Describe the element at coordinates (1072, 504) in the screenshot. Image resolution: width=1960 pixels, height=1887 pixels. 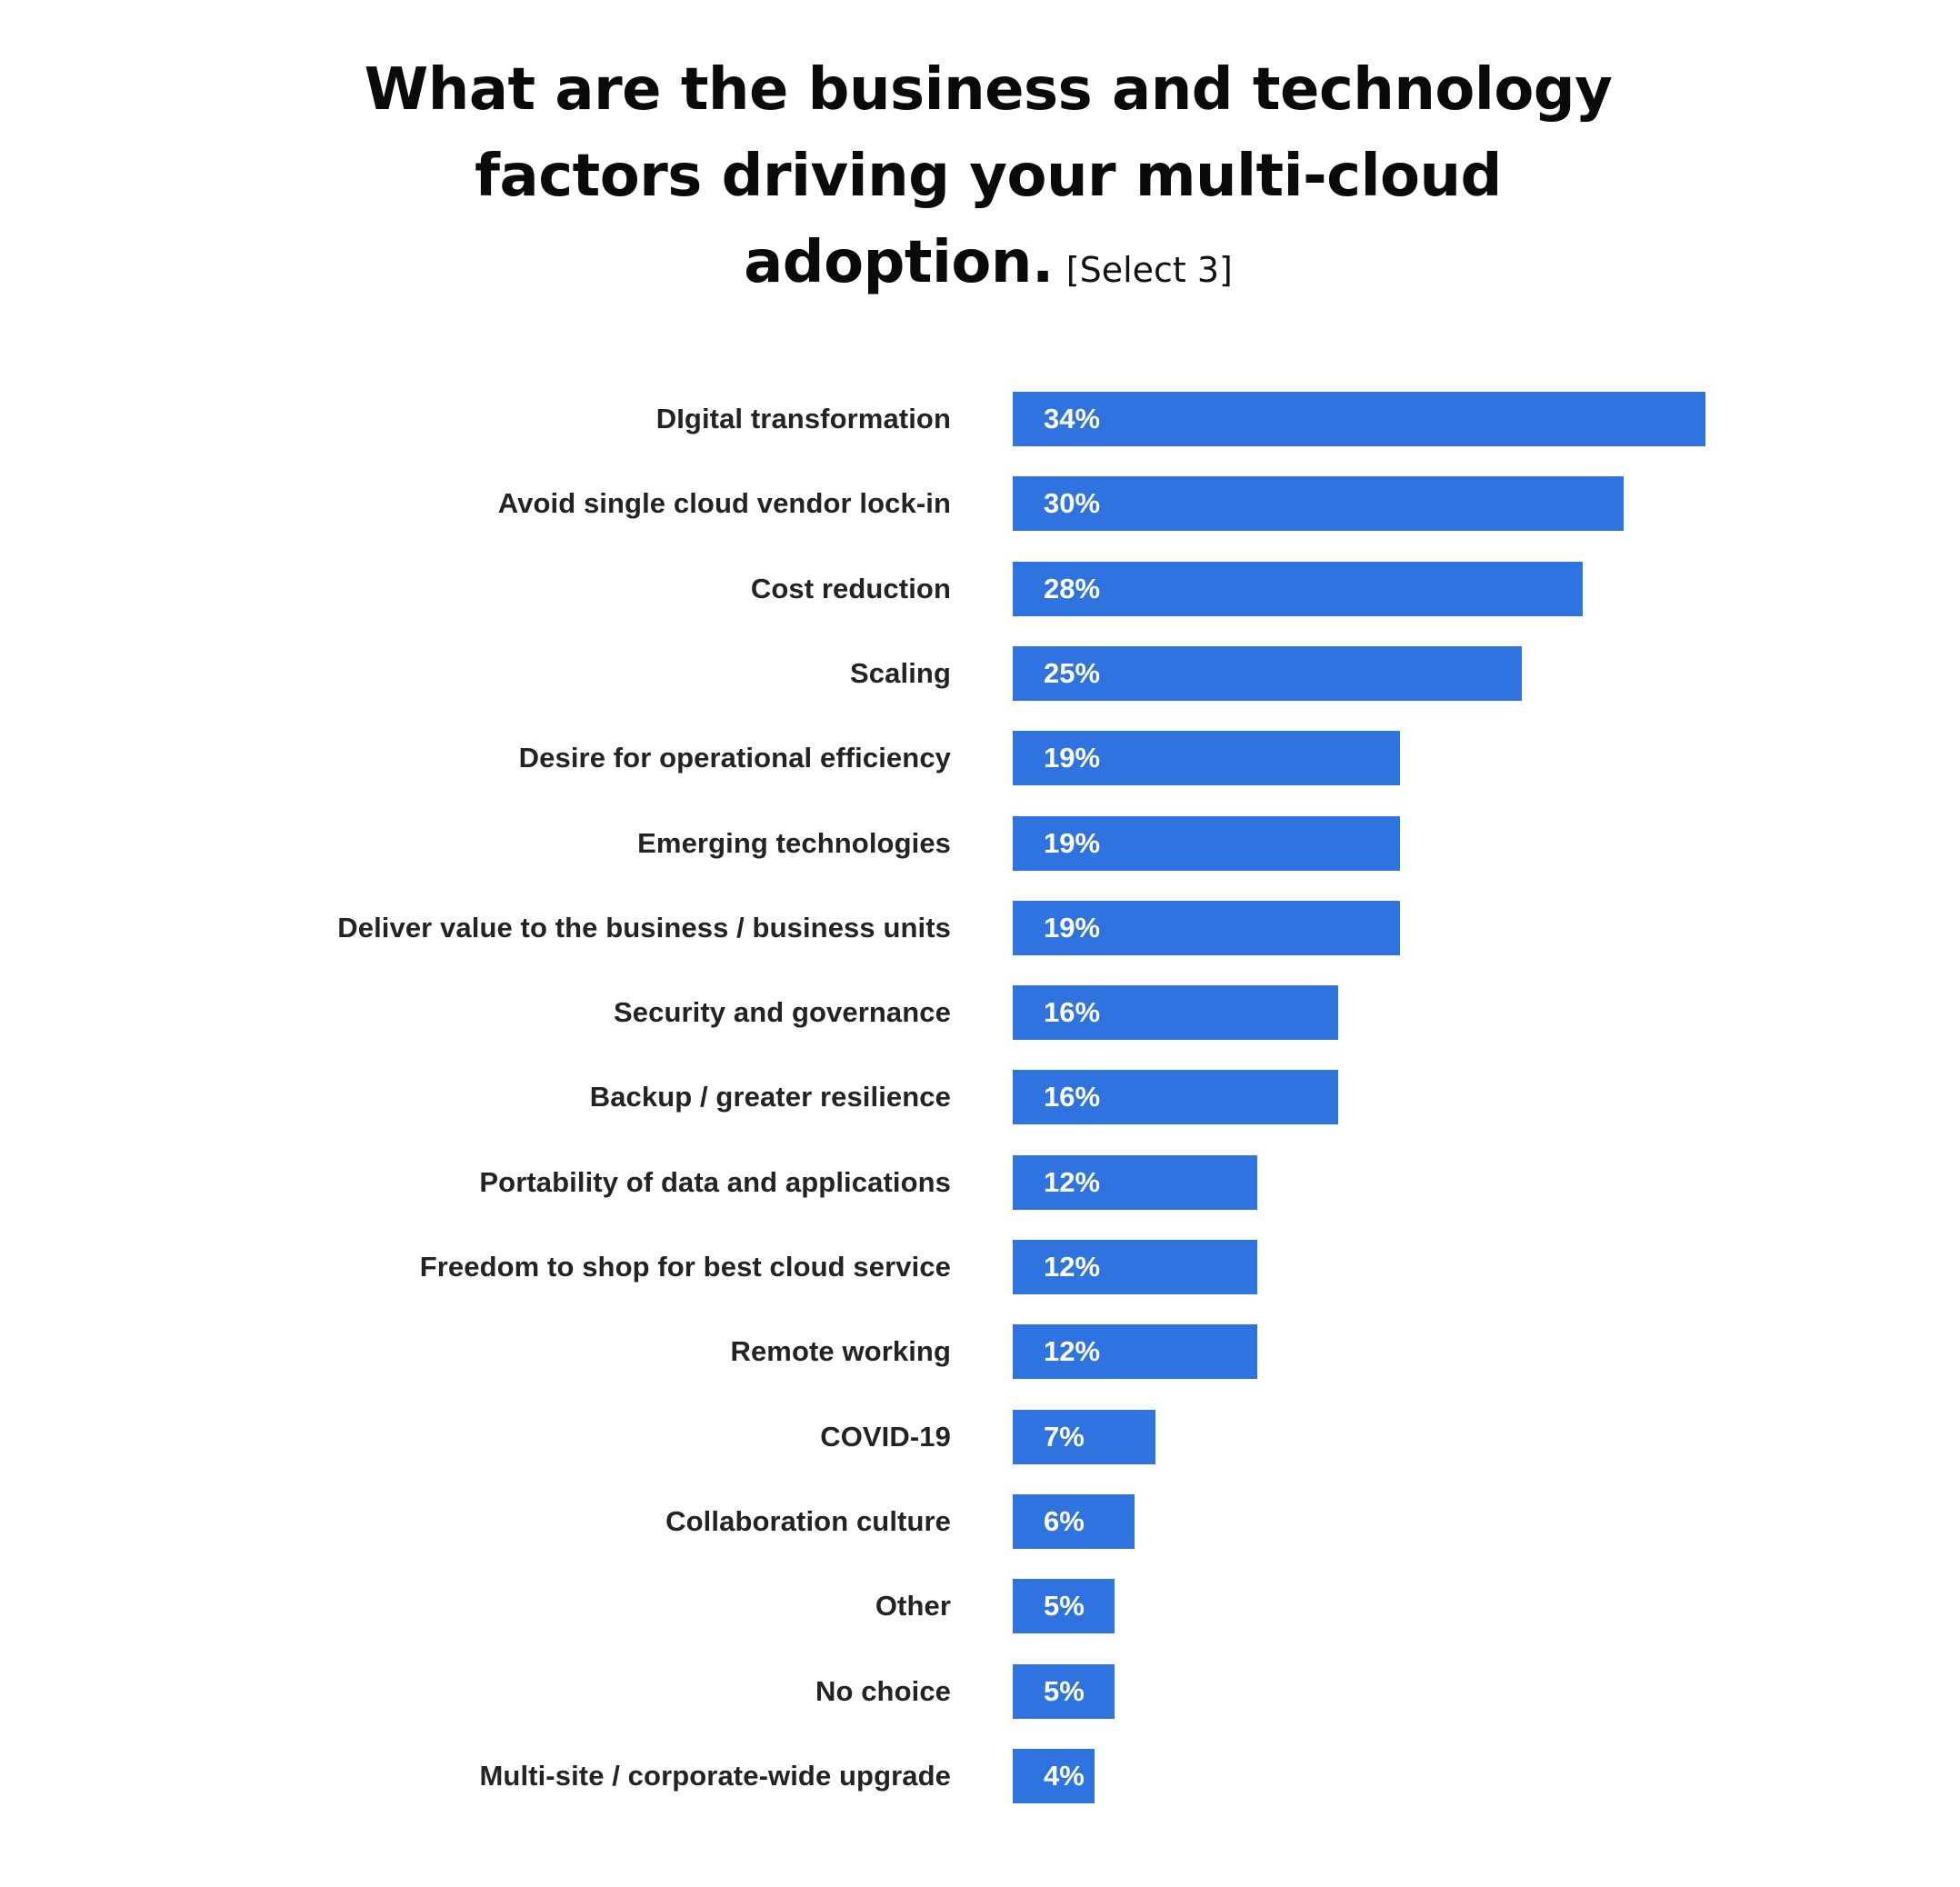
I see `bar-value-label: 30%` at that location.